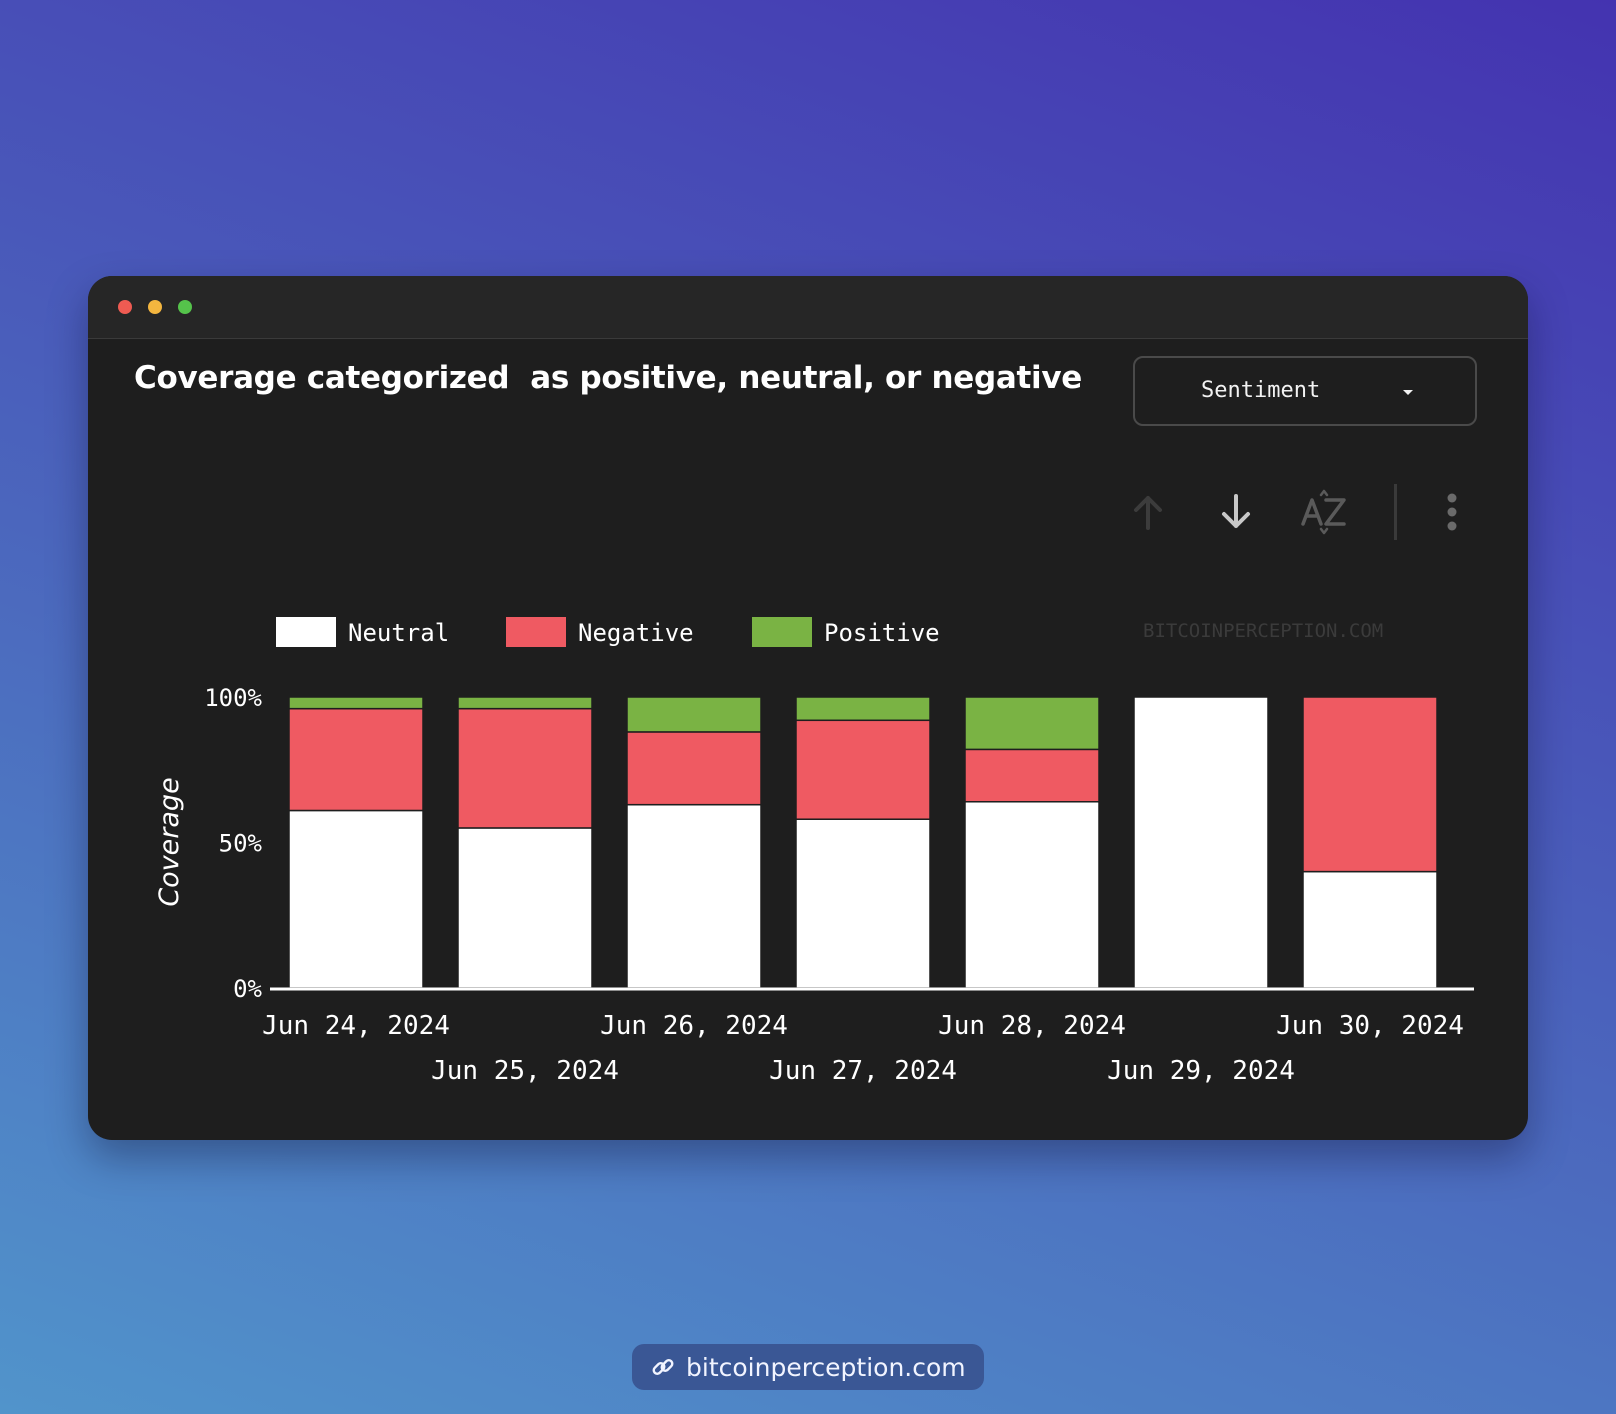 Image resolution: width=1616 pixels, height=1414 pixels. Describe the element at coordinates (525, 1071) in the screenshot. I see `x-tick-label: Jun 25, 2024` at that location.